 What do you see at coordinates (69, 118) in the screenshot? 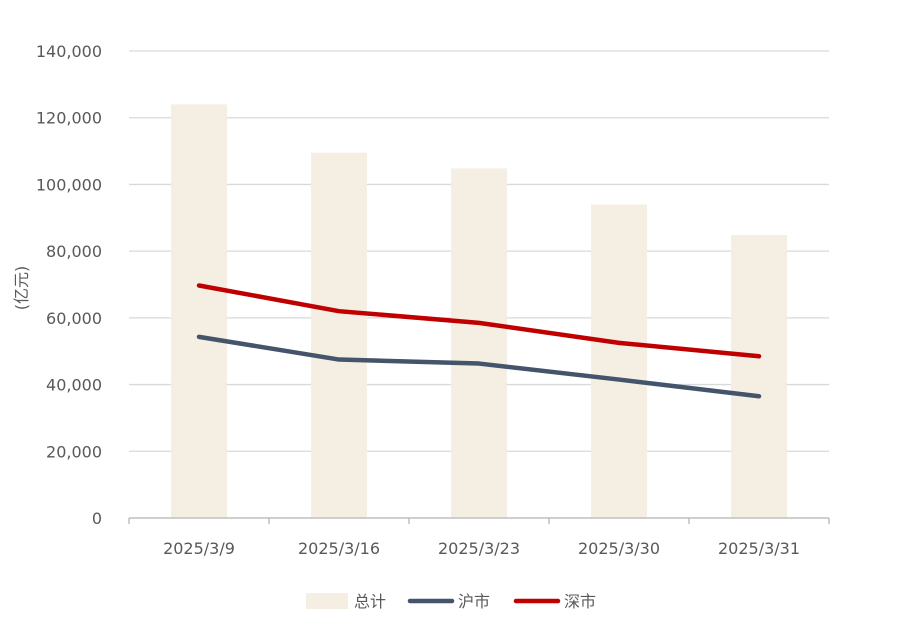
I see `y-tick-label: 120,000` at bounding box center [69, 118].